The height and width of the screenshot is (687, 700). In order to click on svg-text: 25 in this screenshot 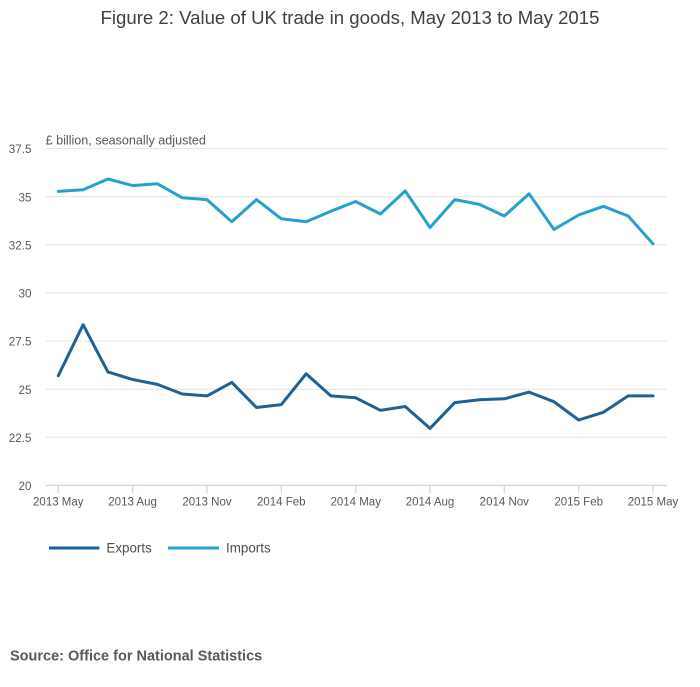, I will do `click(25, 390)`.